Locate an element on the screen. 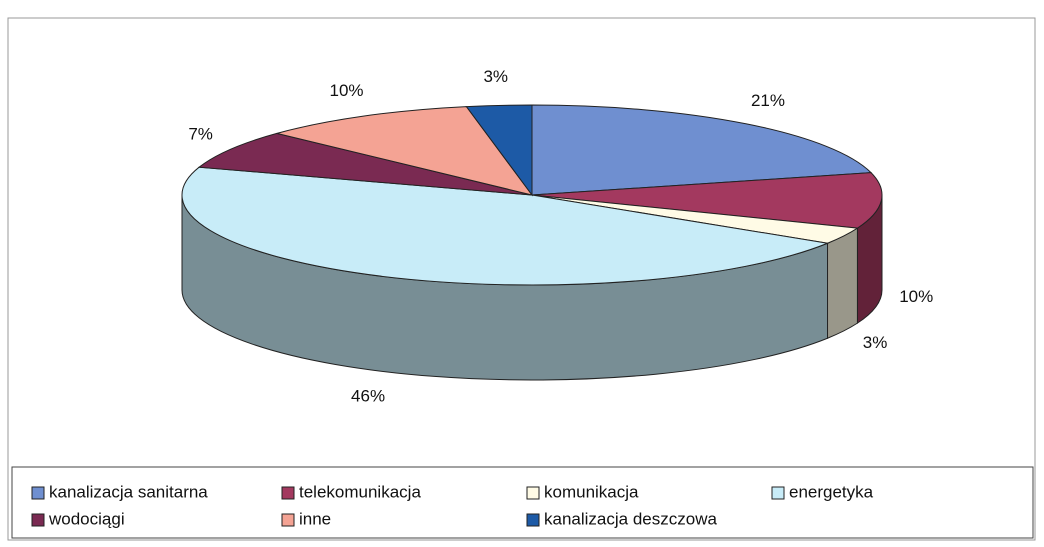  legend-label: energetyka is located at coordinates (831, 491).